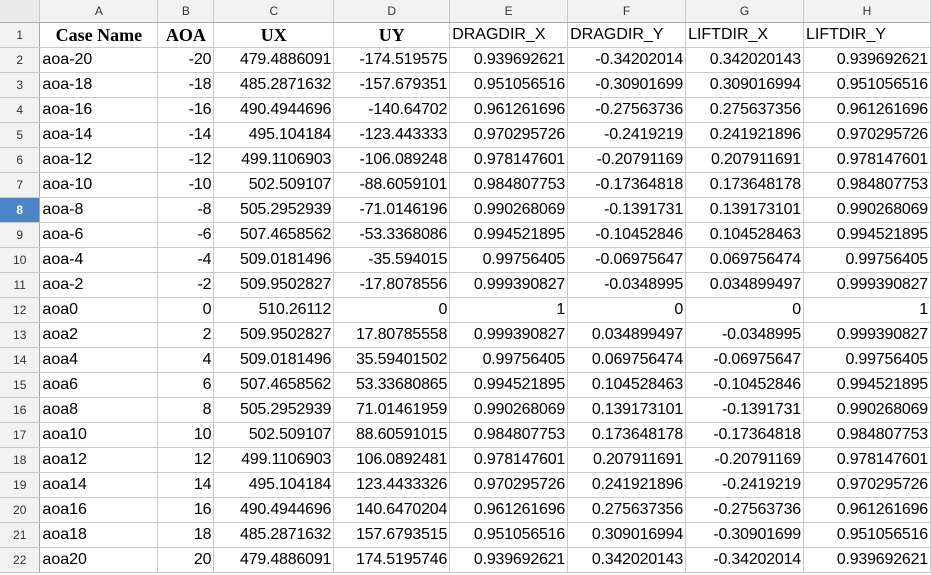 The height and width of the screenshot is (575, 931). I want to click on data-cell: aoa-12, so click(99, 160).